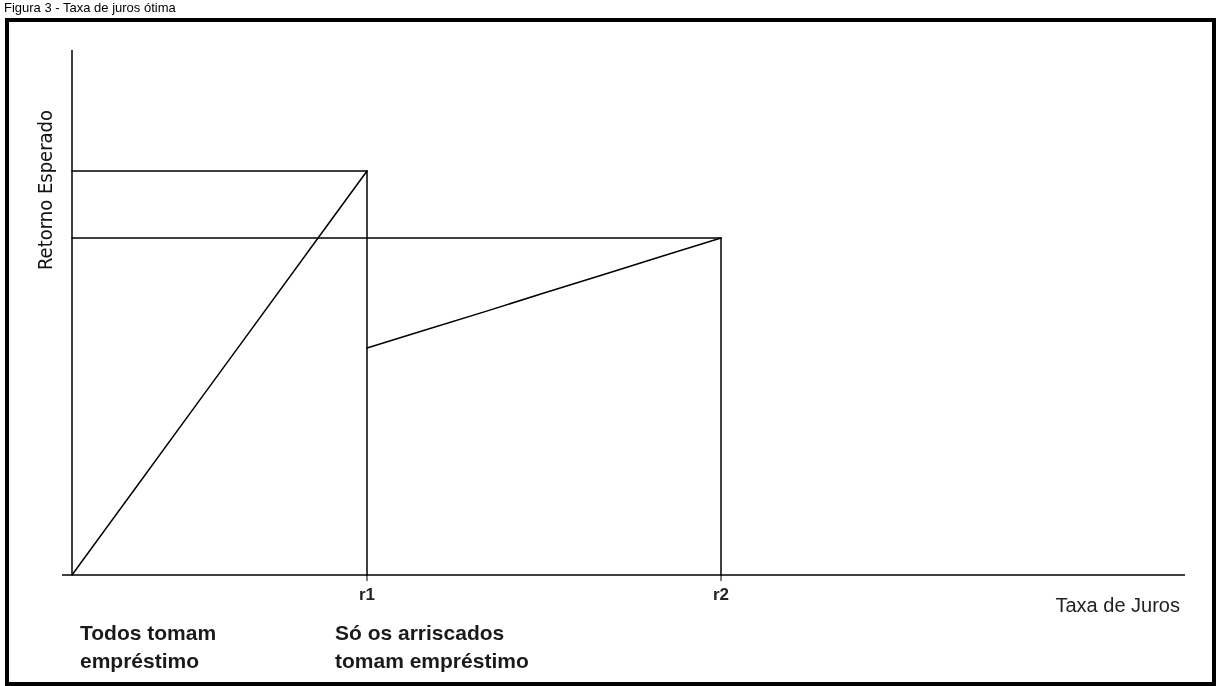 Image resolution: width=1222 pixels, height=686 pixels. Describe the element at coordinates (367, 594) in the screenshot. I see `x-tick-label: r1` at that location.